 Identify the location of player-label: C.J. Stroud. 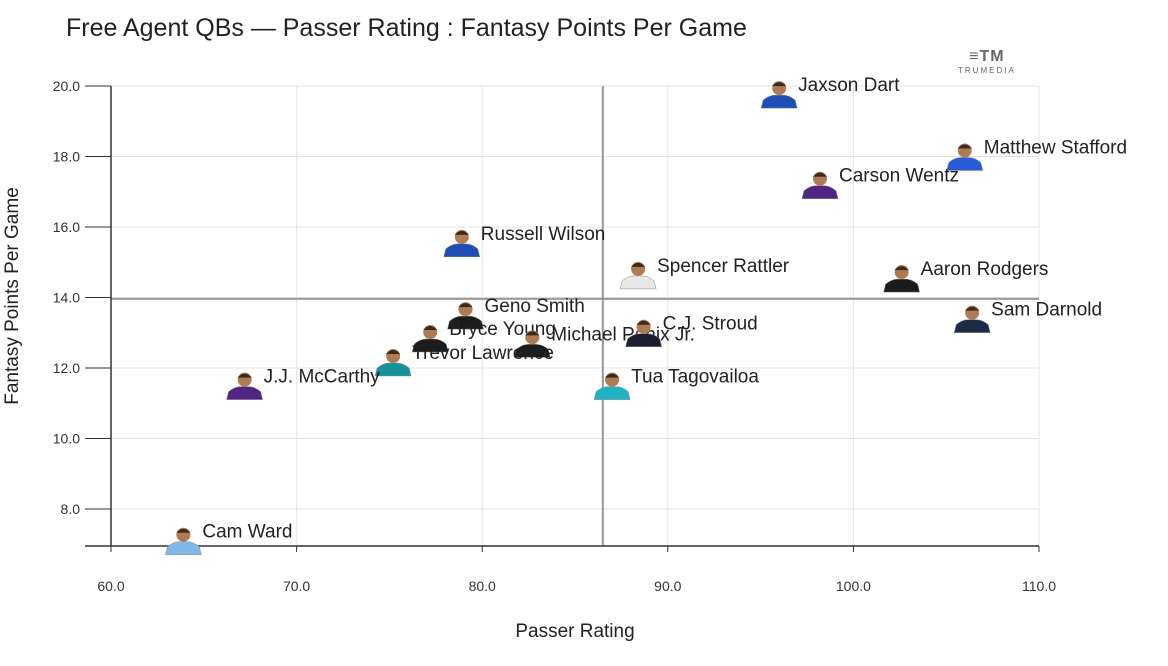
(710, 324).